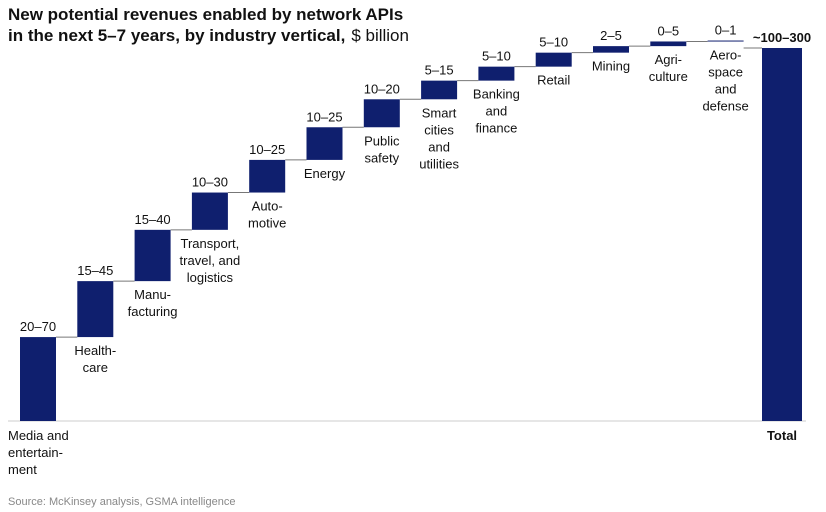 The height and width of the screenshot is (512, 826). I want to click on category-label-line: Smart, so click(439, 112).